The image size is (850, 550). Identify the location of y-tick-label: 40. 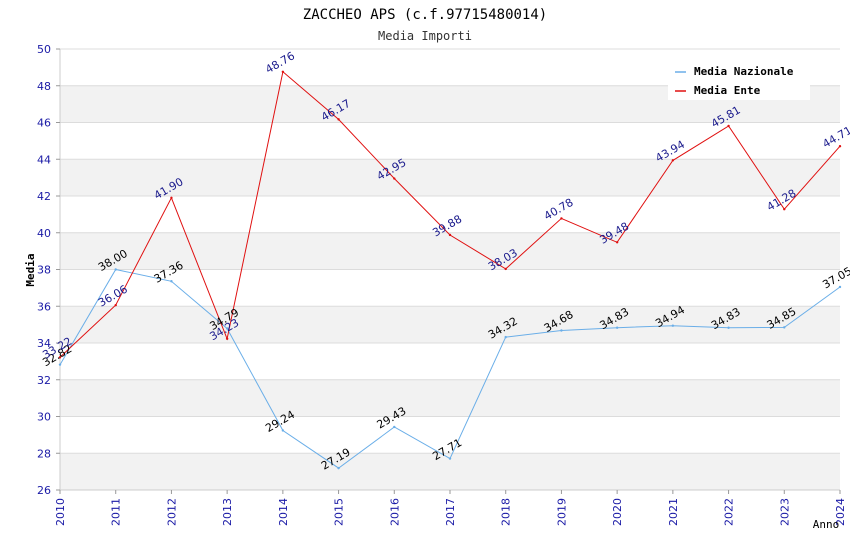
(44, 233).